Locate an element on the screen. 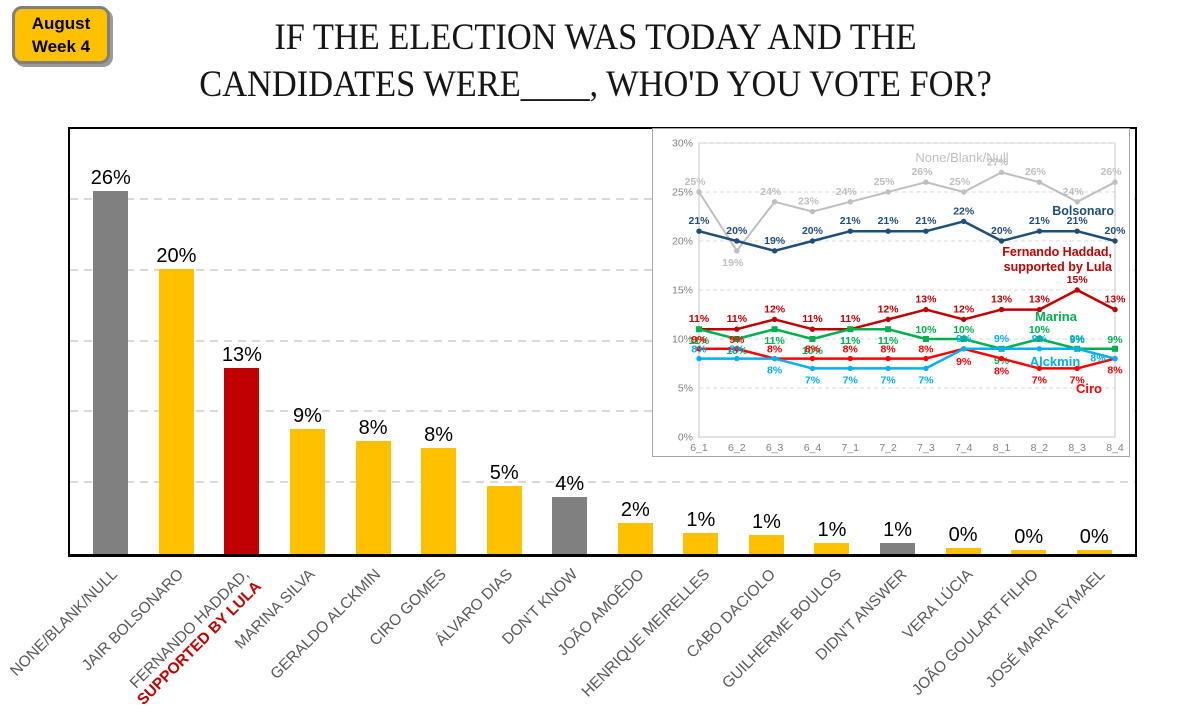 This screenshot has height=728, width=1191. inset-ytick-25%: 25% is located at coordinates (682, 193).